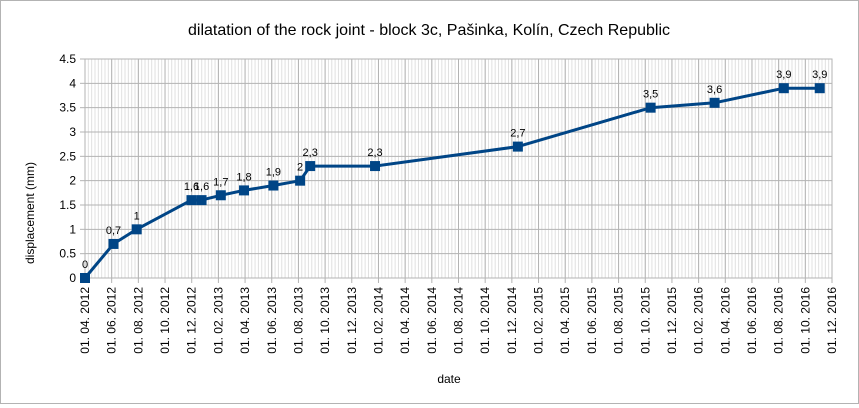 The height and width of the screenshot is (408, 859). What do you see at coordinates (805, 320) in the screenshot?
I see `x-tick-label: 01. 10. 2016` at bounding box center [805, 320].